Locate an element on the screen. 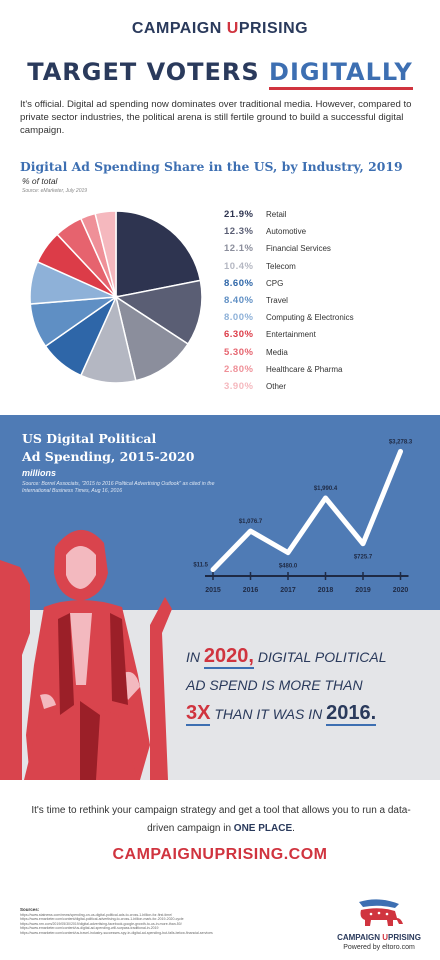 The image size is (440, 960). legend-value: 8.00% is located at coordinates (239, 318).